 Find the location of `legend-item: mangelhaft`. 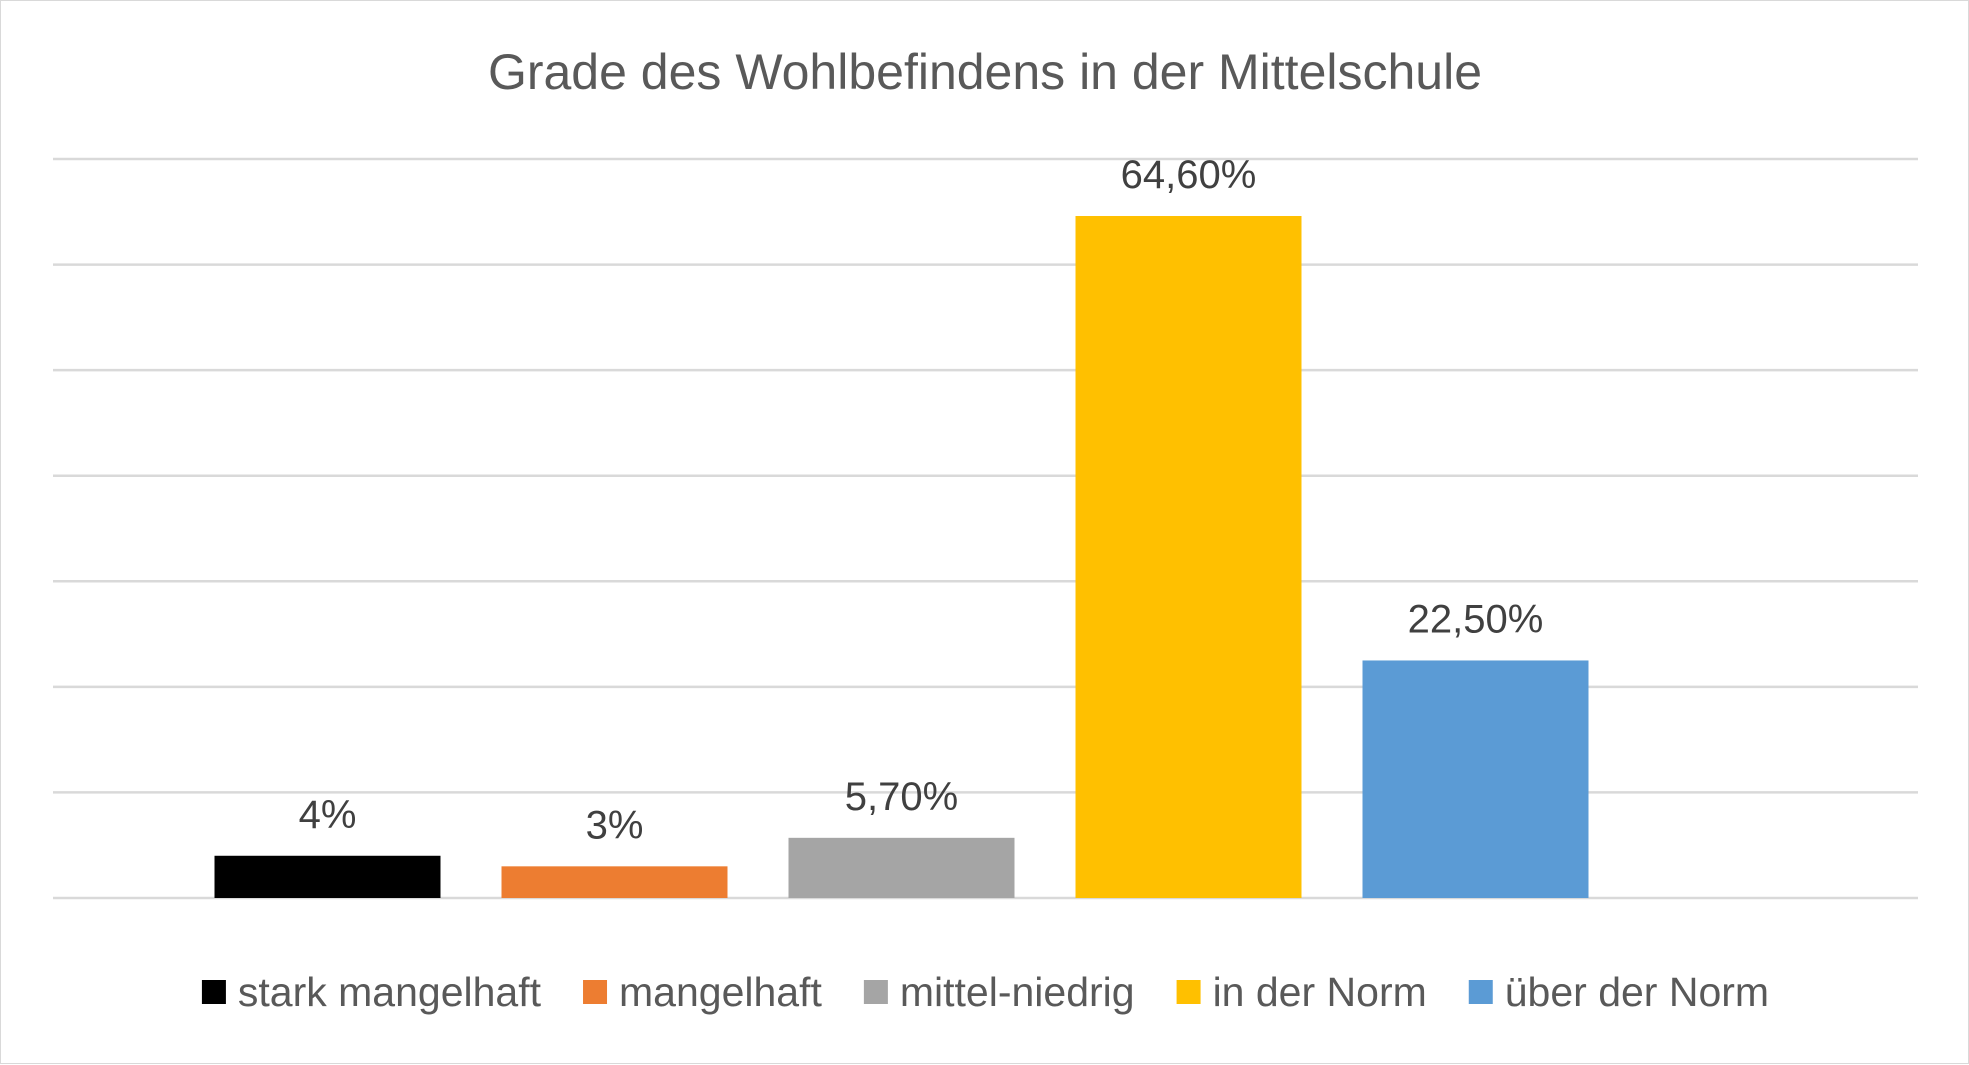

legend-item: mangelhaft is located at coordinates (702, 992).